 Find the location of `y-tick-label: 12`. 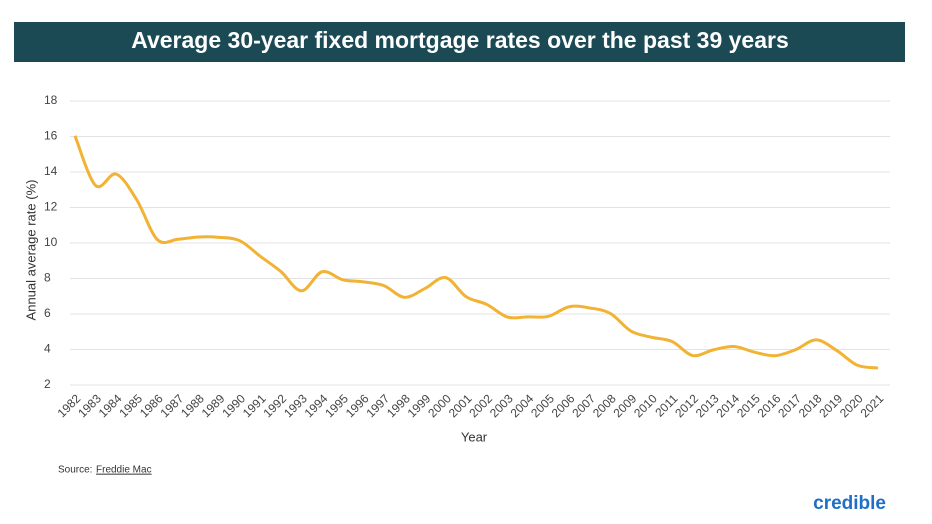

y-tick-label: 12 is located at coordinates (51, 207).